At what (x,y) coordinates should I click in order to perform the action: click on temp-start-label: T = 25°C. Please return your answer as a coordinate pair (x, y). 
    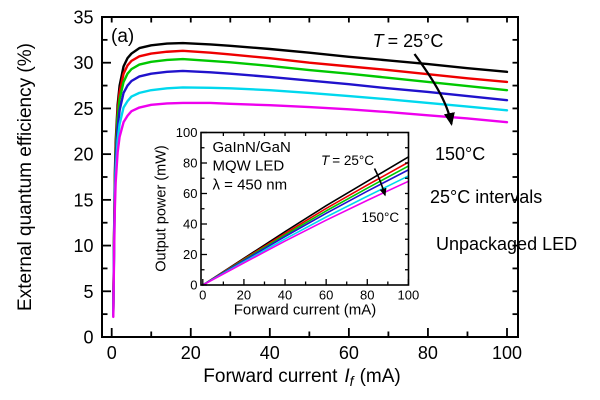
    Looking at the image, I should click on (408, 41).